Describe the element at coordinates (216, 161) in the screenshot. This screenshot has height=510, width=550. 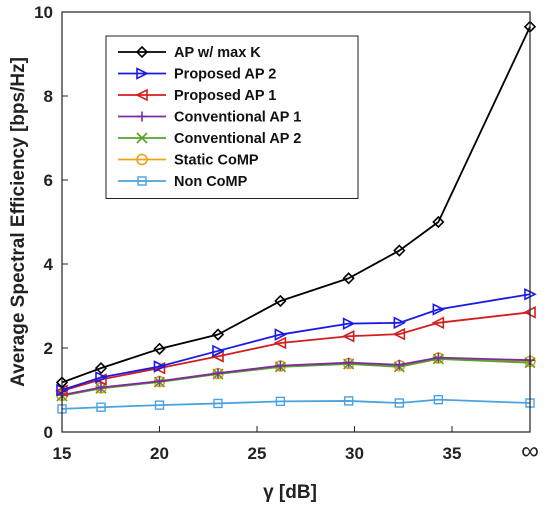
I see `legend-label: Static CoMP` at that location.